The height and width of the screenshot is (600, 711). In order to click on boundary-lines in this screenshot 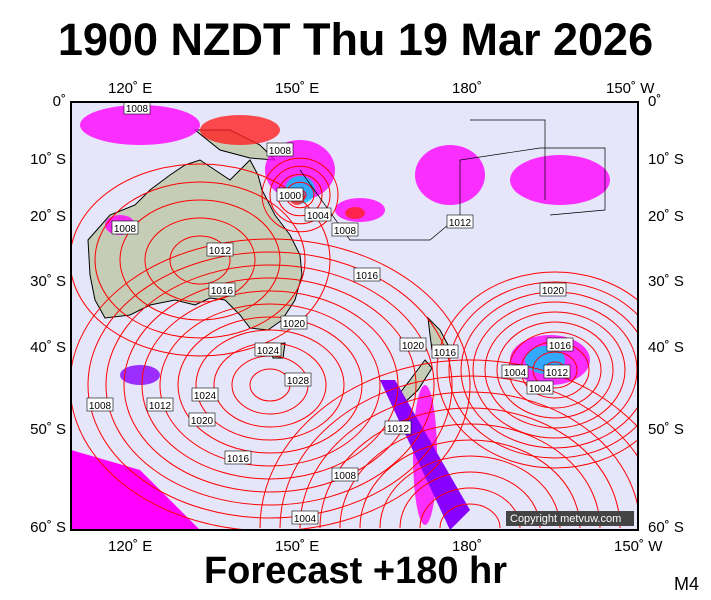, I will do `click(452, 180)`.